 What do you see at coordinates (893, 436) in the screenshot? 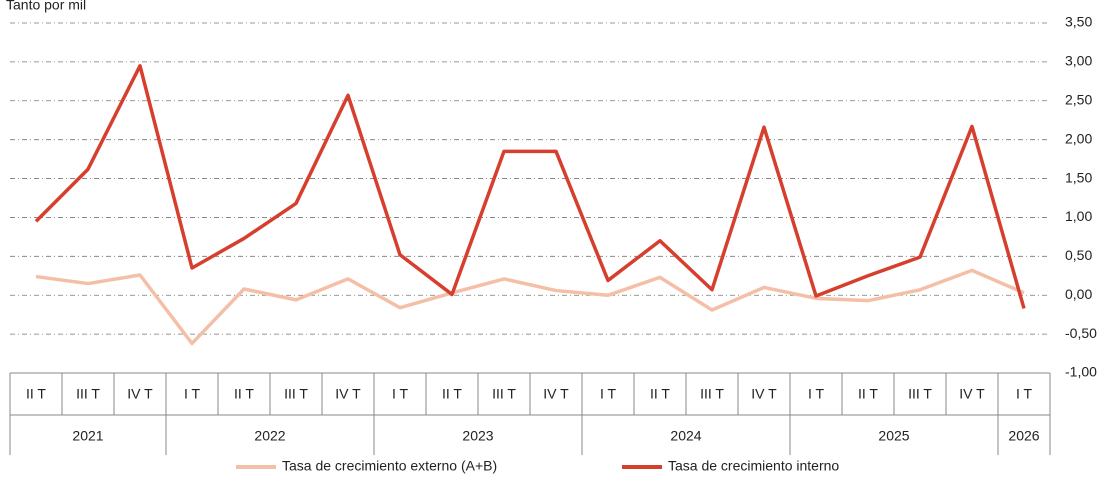
I see `group-label: 2025` at bounding box center [893, 436].